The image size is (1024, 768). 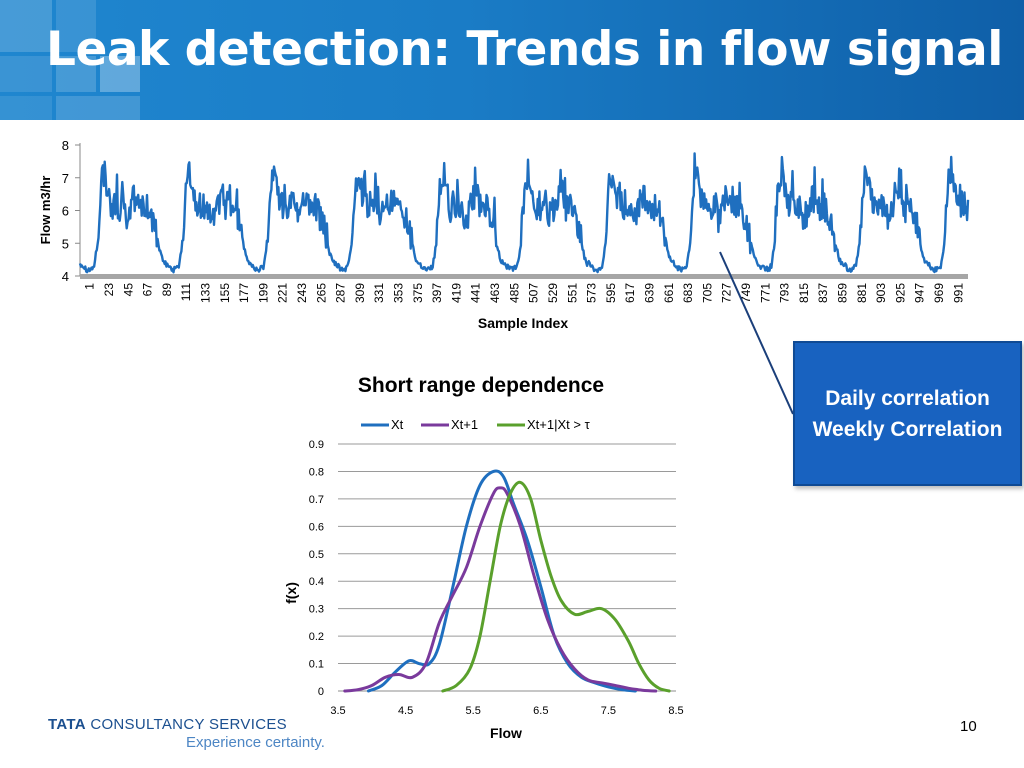 What do you see at coordinates (188, 724) in the screenshot?
I see `company-logo-rest: CONSULTANCY SERVICES` at bounding box center [188, 724].